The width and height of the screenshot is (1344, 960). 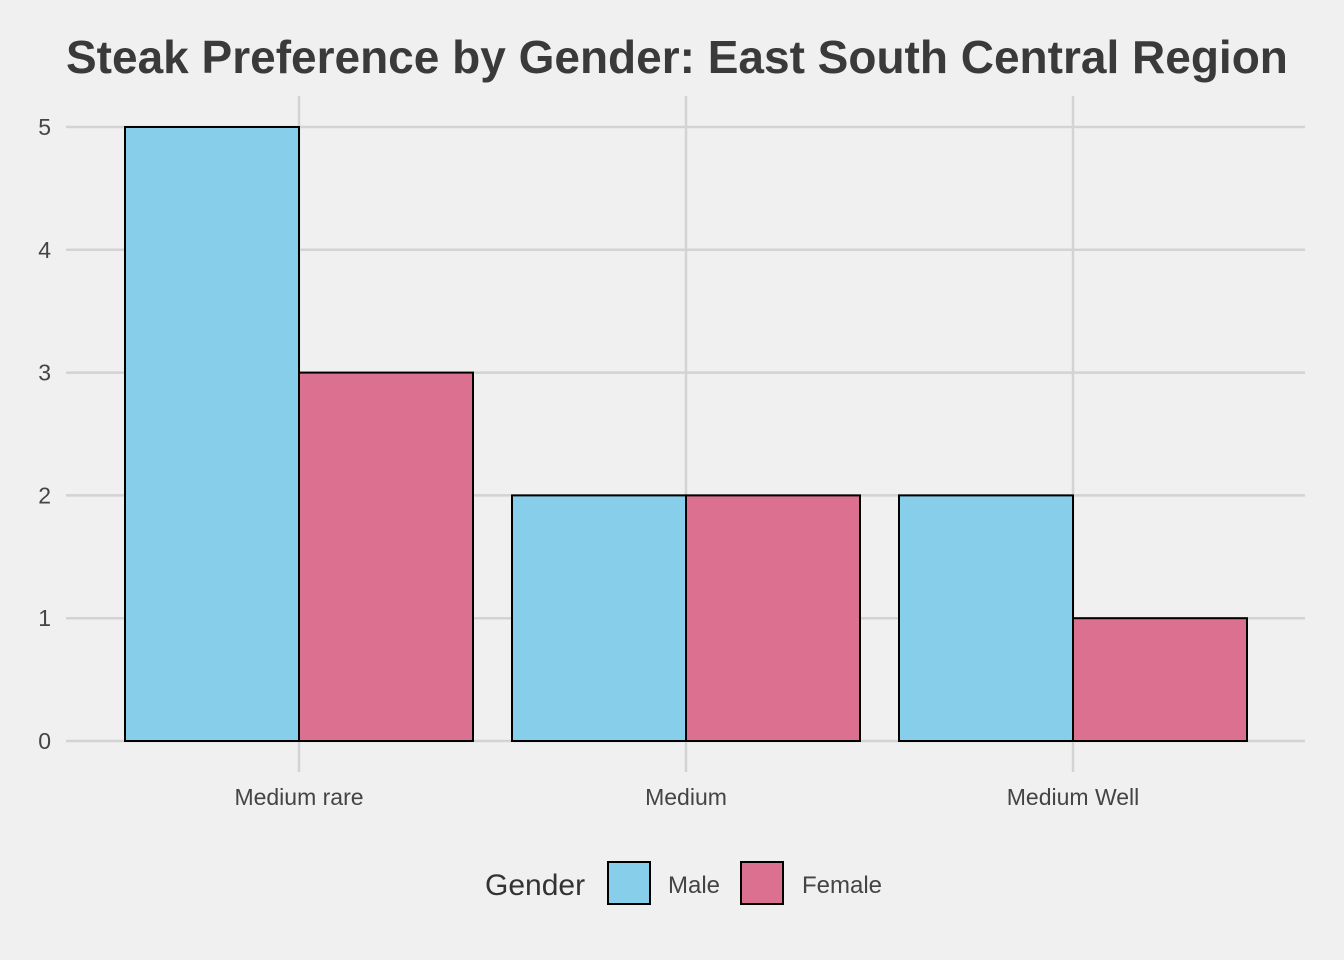 I want to click on bar-male-medium-rare, so click(x=212, y=434).